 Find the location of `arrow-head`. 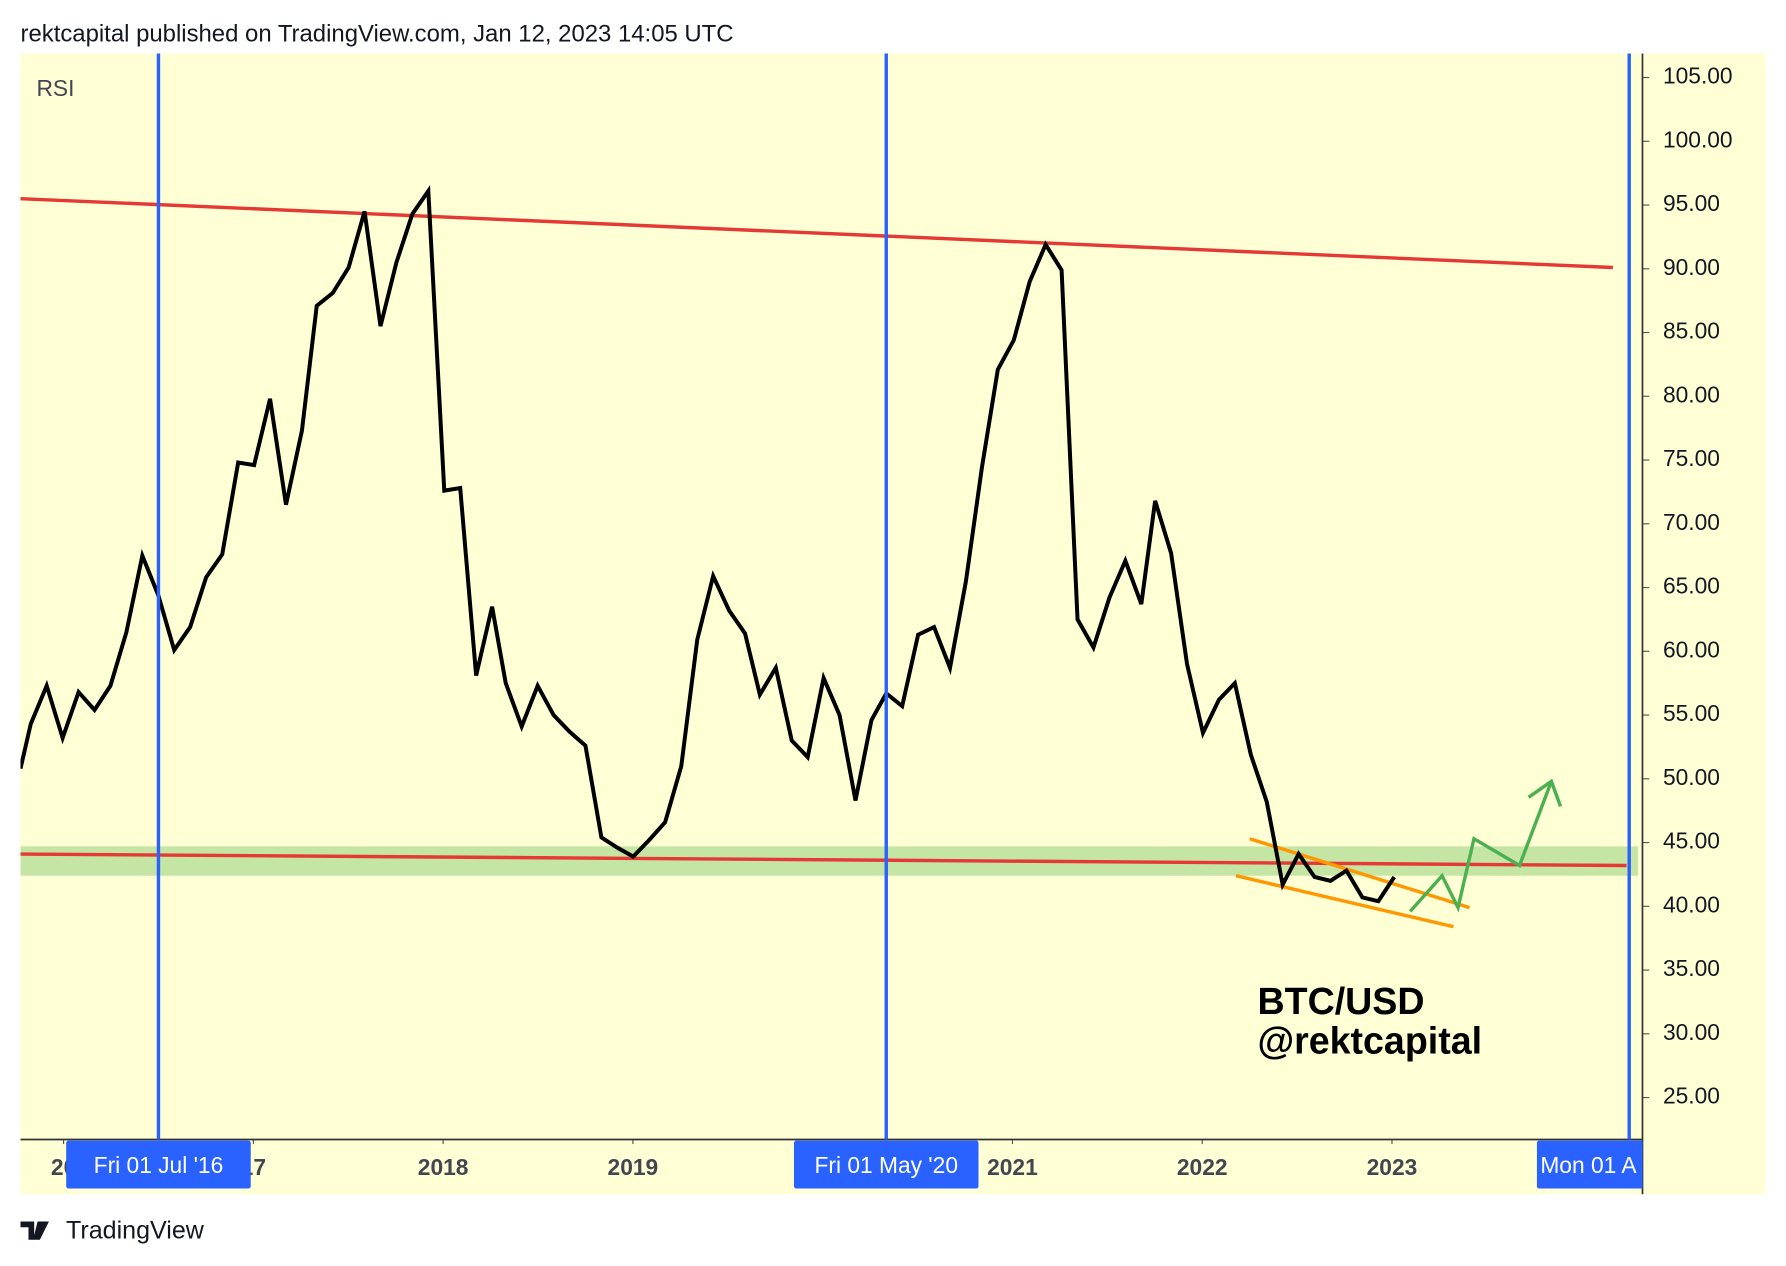

arrow-head is located at coordinates (1545, 793).